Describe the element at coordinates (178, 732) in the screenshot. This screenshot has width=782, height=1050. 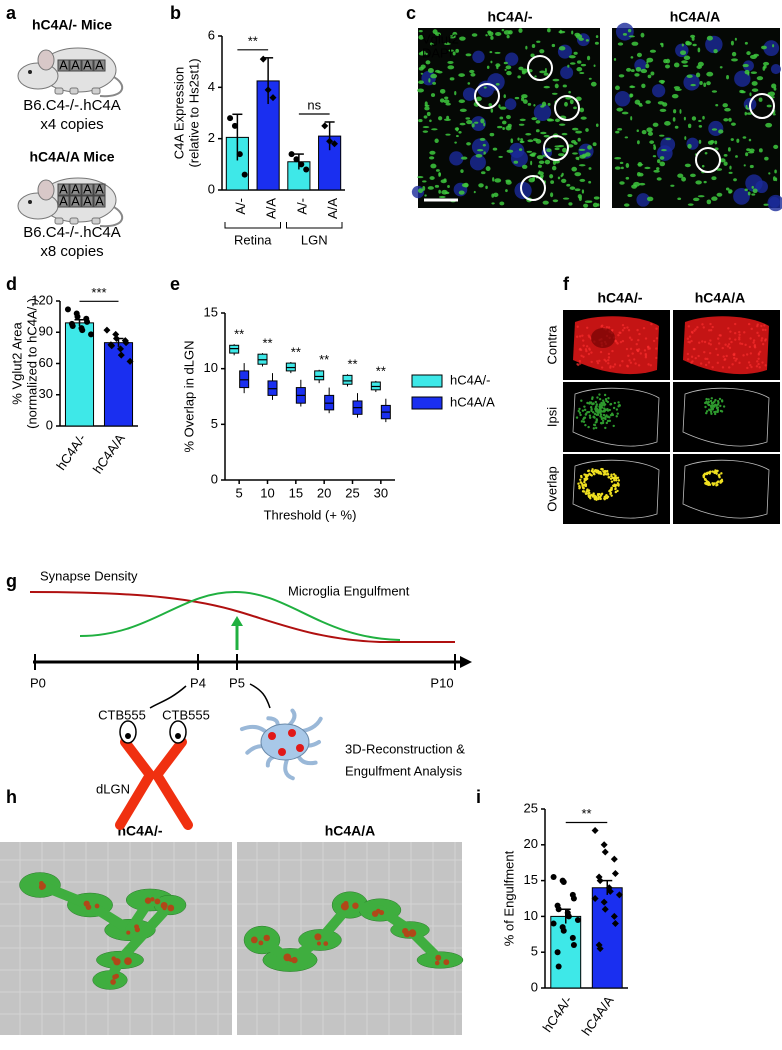
I see `eye` at that location.